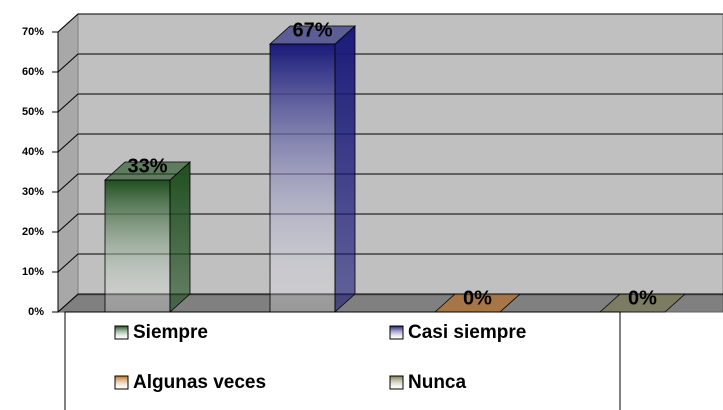 Image resolution: width=723 pixels, height=410 pixels. I want to click on y-tick-label: 20%, so click(33, 232).